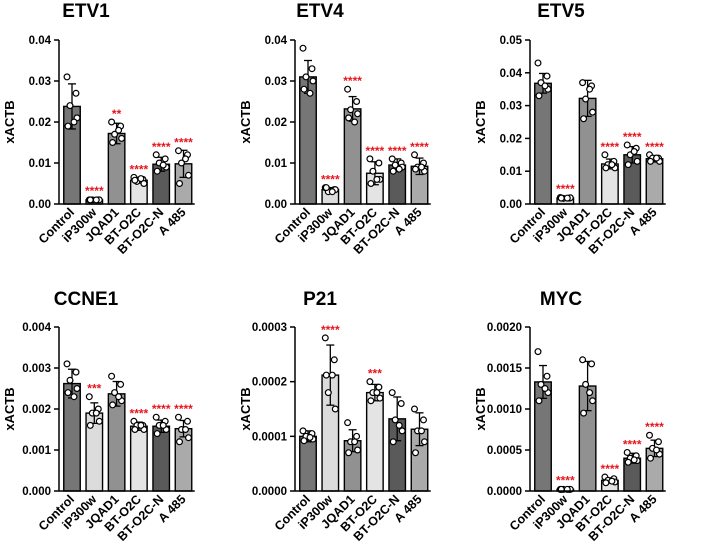  What do you see at coordinates (36, 492) in the screenshot?
I see `y-tick-label: 0.000` at bounding box center [36, 492].